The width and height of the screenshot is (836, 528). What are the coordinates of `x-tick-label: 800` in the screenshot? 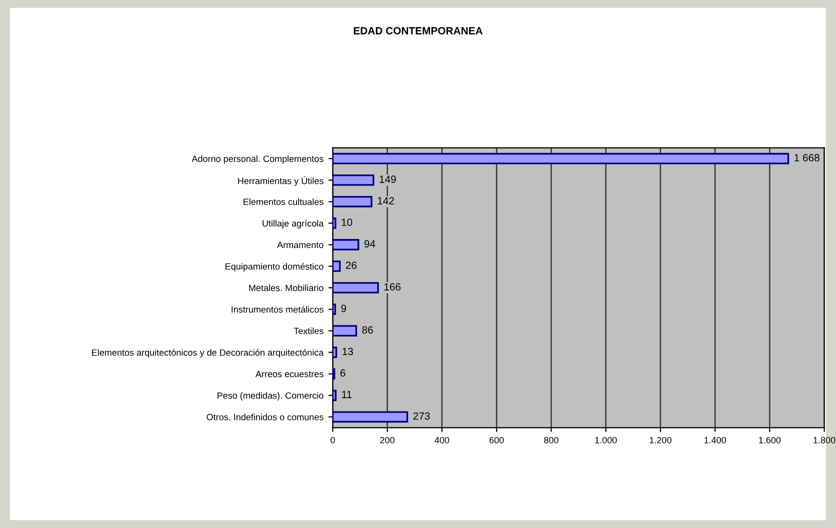 It's located at (551, 440).